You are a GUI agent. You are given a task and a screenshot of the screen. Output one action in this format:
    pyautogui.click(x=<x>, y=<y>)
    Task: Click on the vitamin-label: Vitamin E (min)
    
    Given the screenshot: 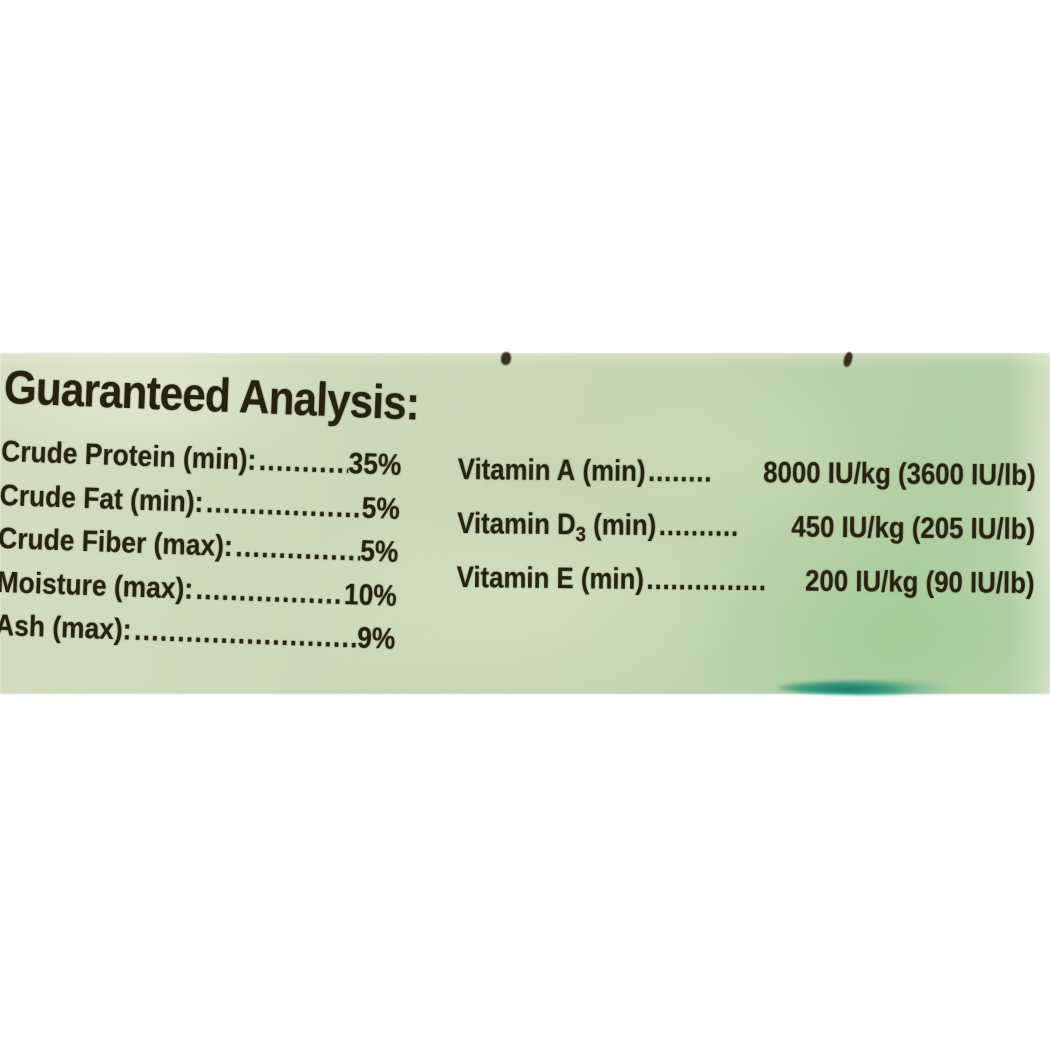 What is the action you would take?
    pyautogui.click(x=550, y=583)
    